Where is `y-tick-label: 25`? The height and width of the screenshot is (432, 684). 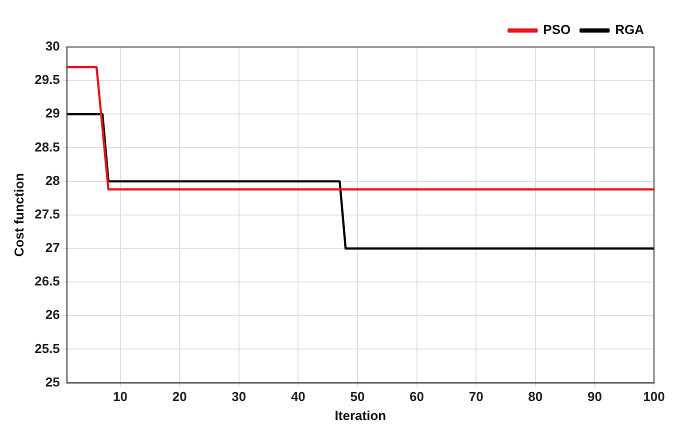 y-tick-label: 25 is located at coordinates (52, 382).